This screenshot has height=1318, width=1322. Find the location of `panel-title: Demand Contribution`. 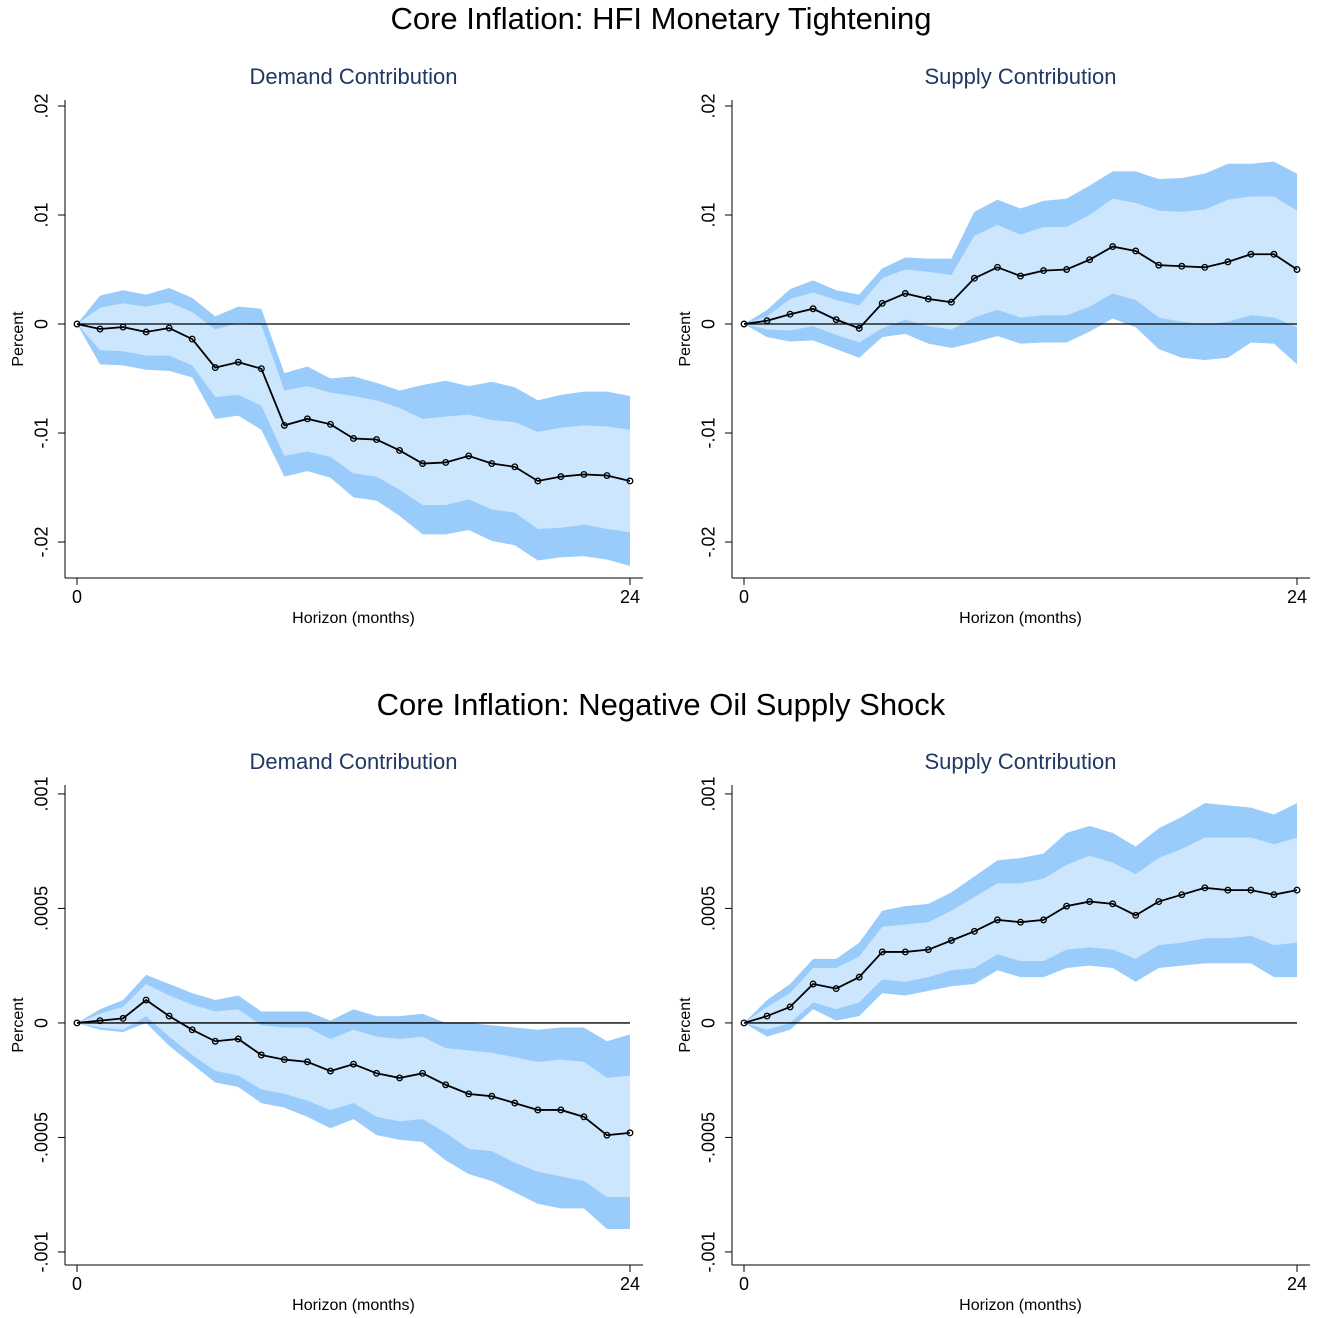

panel-title: Demand Contribution is located at coordinates (354, 76).